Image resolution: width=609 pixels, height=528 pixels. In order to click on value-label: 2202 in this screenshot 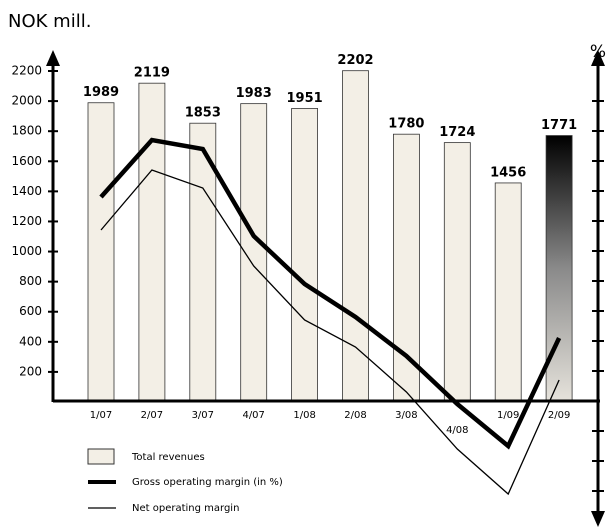, I will do `click(355, 60)`.